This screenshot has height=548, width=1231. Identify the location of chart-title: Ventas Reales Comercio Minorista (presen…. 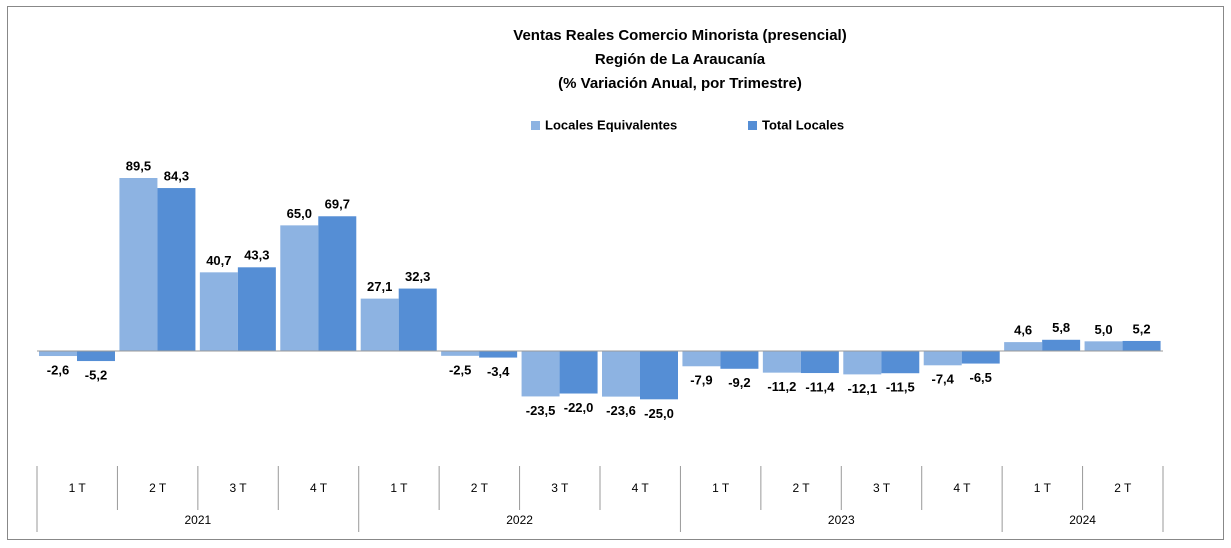
(679, 35).